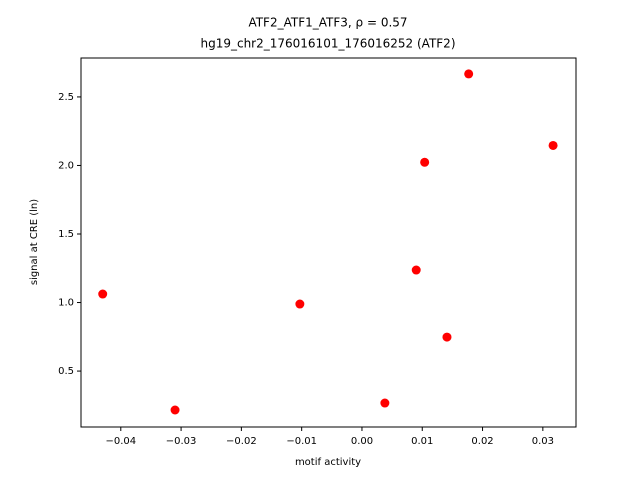 This screenshot has height=480, width=640. What do you see at coordinates (66, 371) in the screenshot?
I see `y-tick-label: 0.5` at bounding box center [66, 371].